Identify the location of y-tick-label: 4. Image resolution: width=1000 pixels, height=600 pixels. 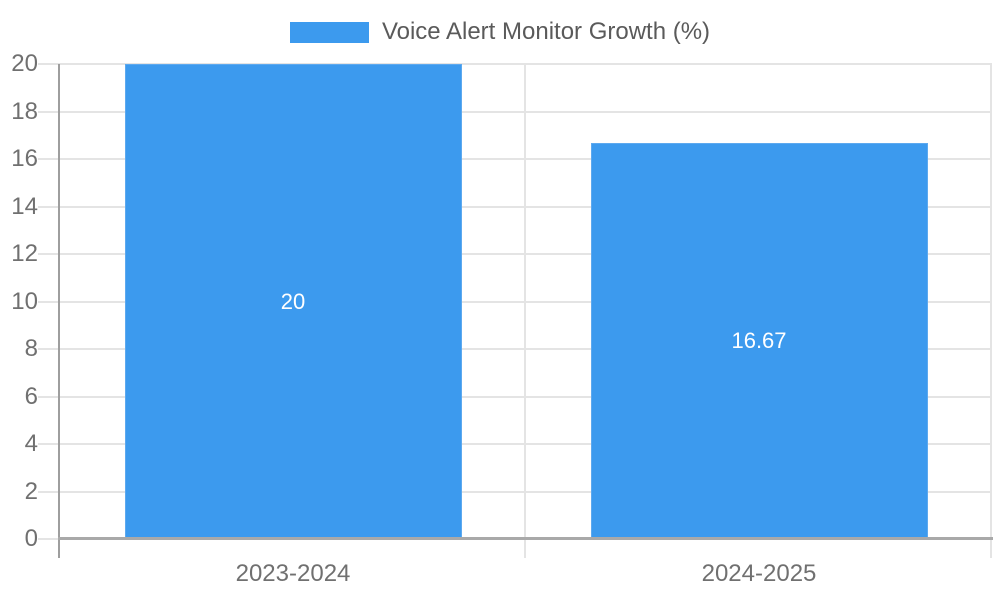
(31, 443).